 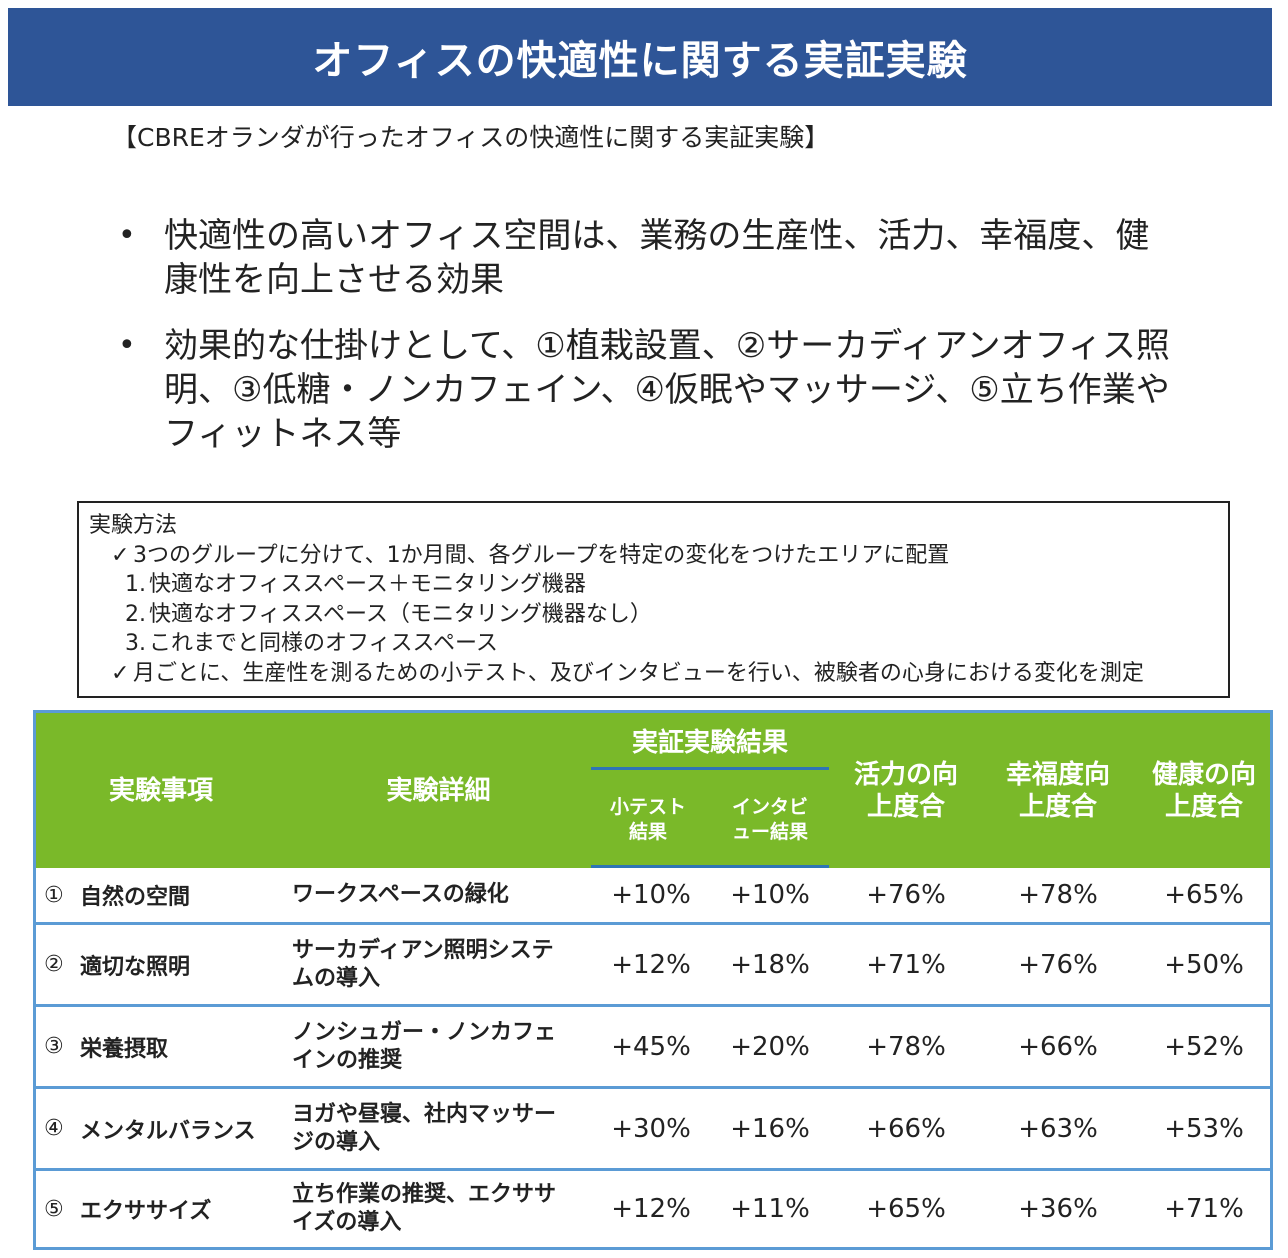 I want to click on row-item: ② 適切な照明, so click(x=165, y=964).